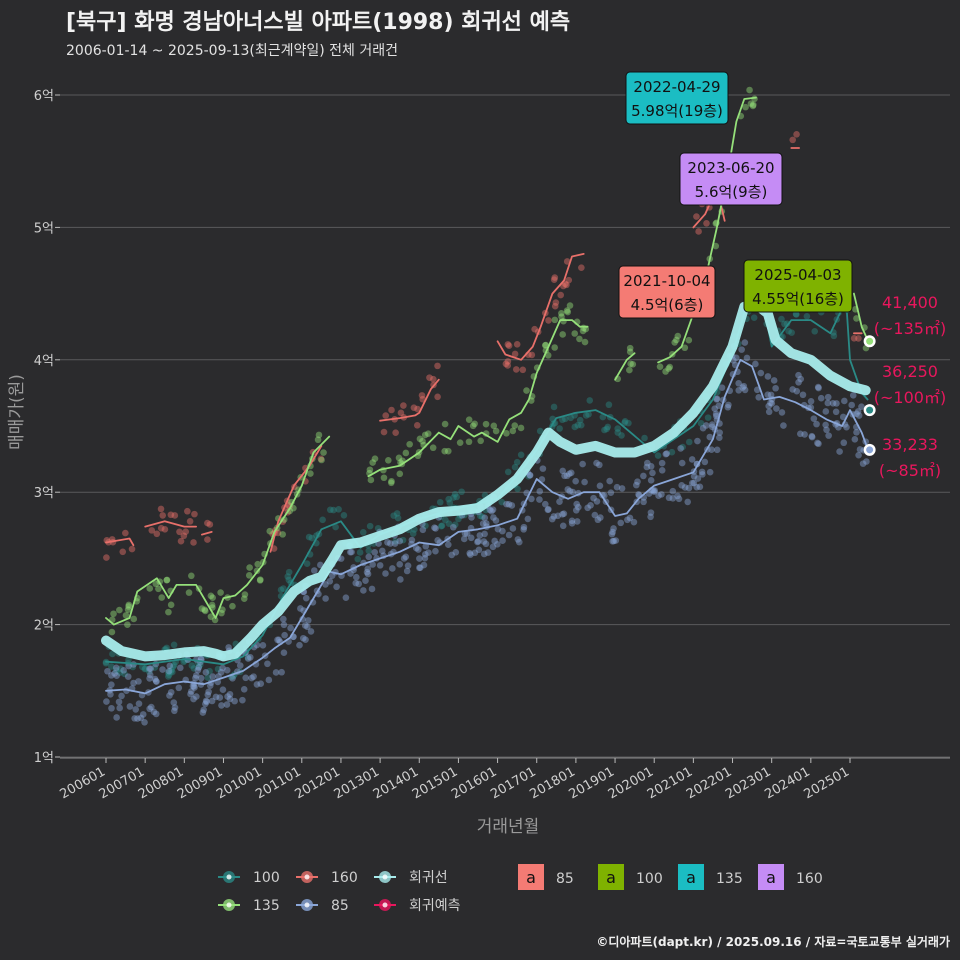 Image resolution: width=960 pixels, height=960 pixels. Describe the element at coordinates (649, 879) in the screenshot. I see `legend-key-label: 100` at that location.